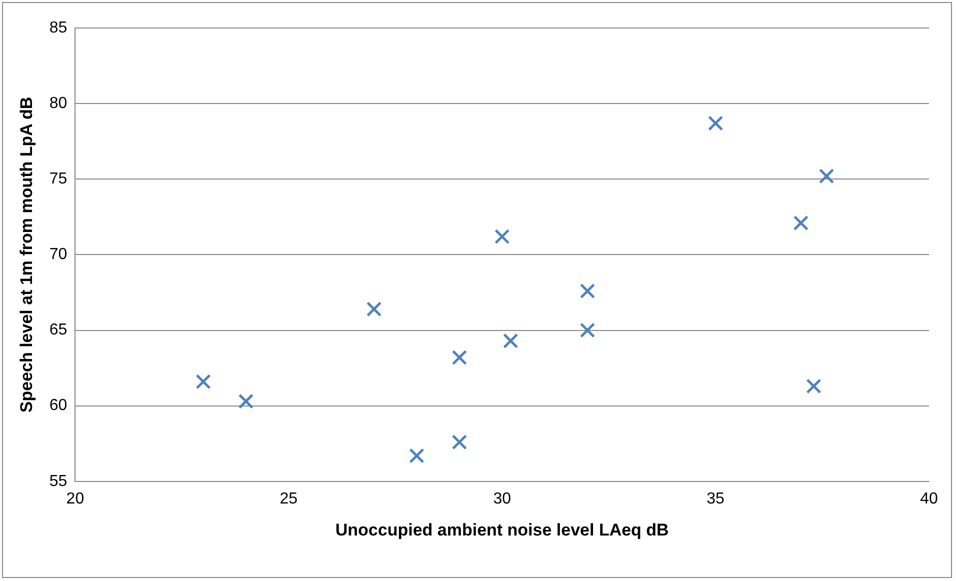  I want to click on y-tick-label: 85, so click(58, 27).